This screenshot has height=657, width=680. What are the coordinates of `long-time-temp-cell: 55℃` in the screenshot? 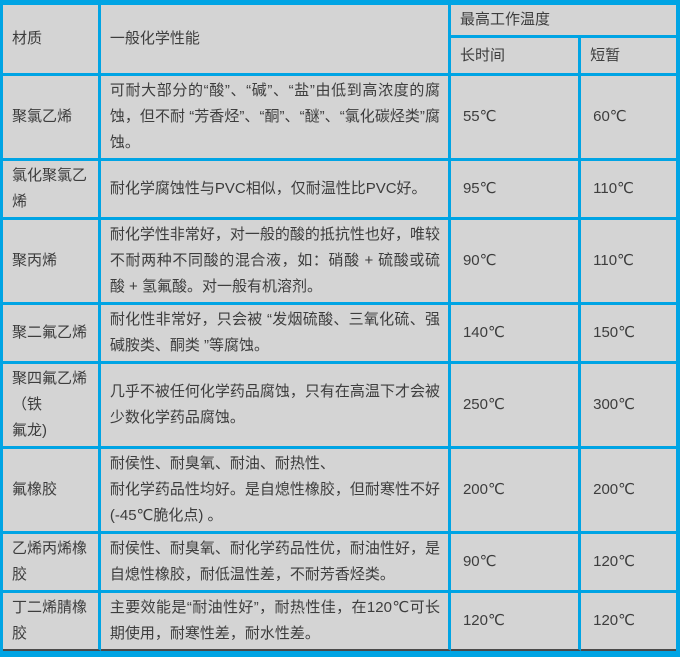 It's located at (516, 118).